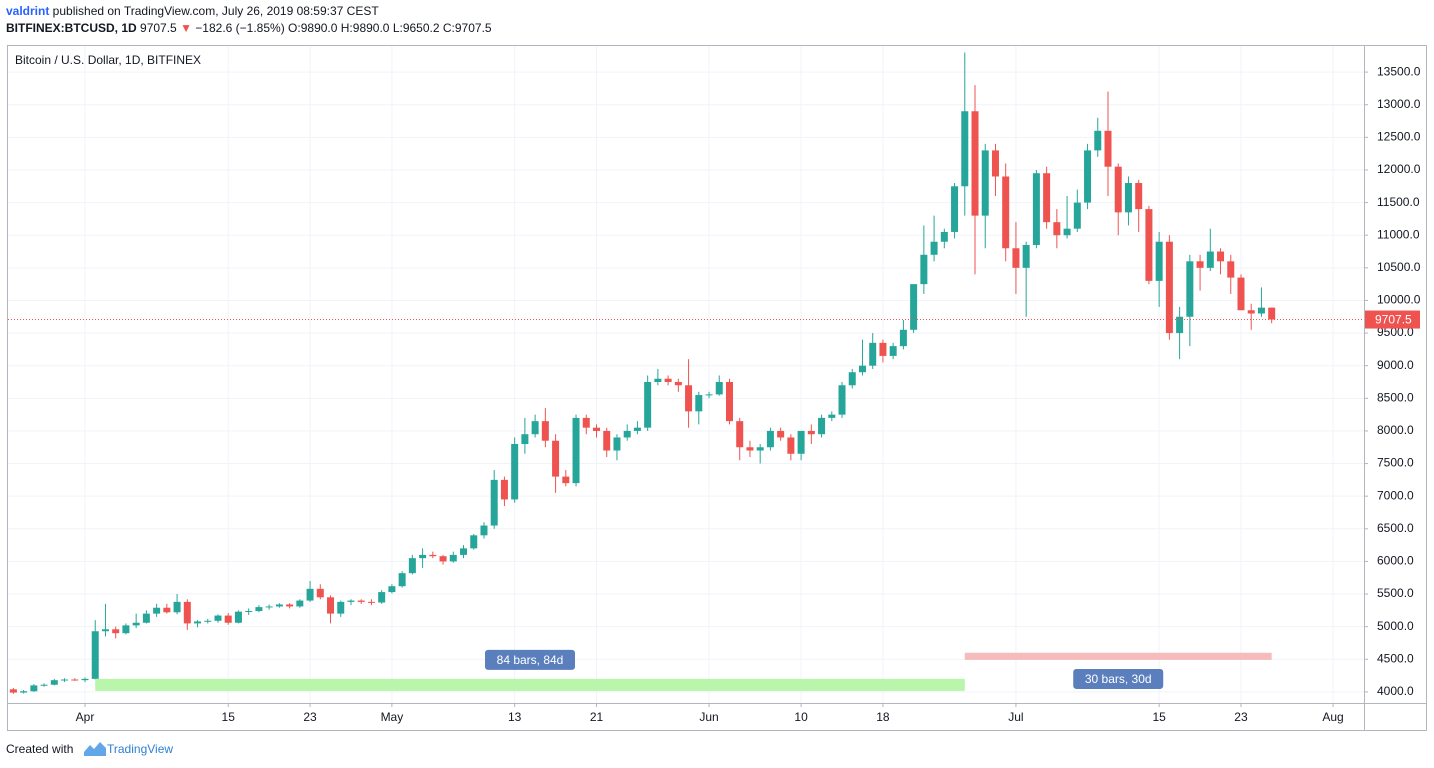 Image resolution: width=1434 pixels, height=768 pixels. I want to click on y-tick-label: 5500.0, so click(1395, 593).